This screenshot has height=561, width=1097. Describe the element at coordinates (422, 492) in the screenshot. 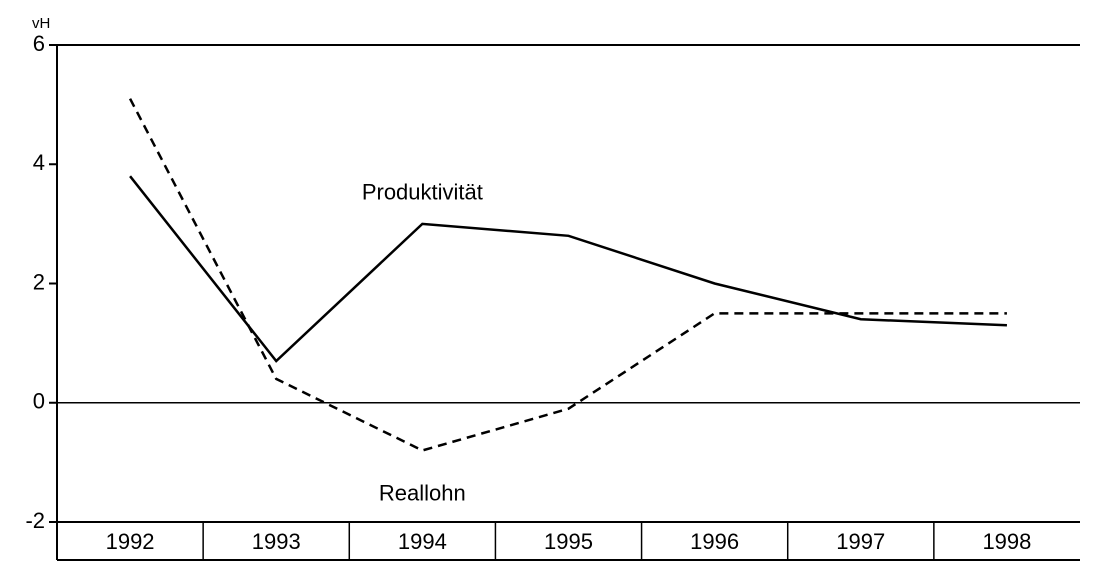

I see `series-label: Reallohn` at that location.